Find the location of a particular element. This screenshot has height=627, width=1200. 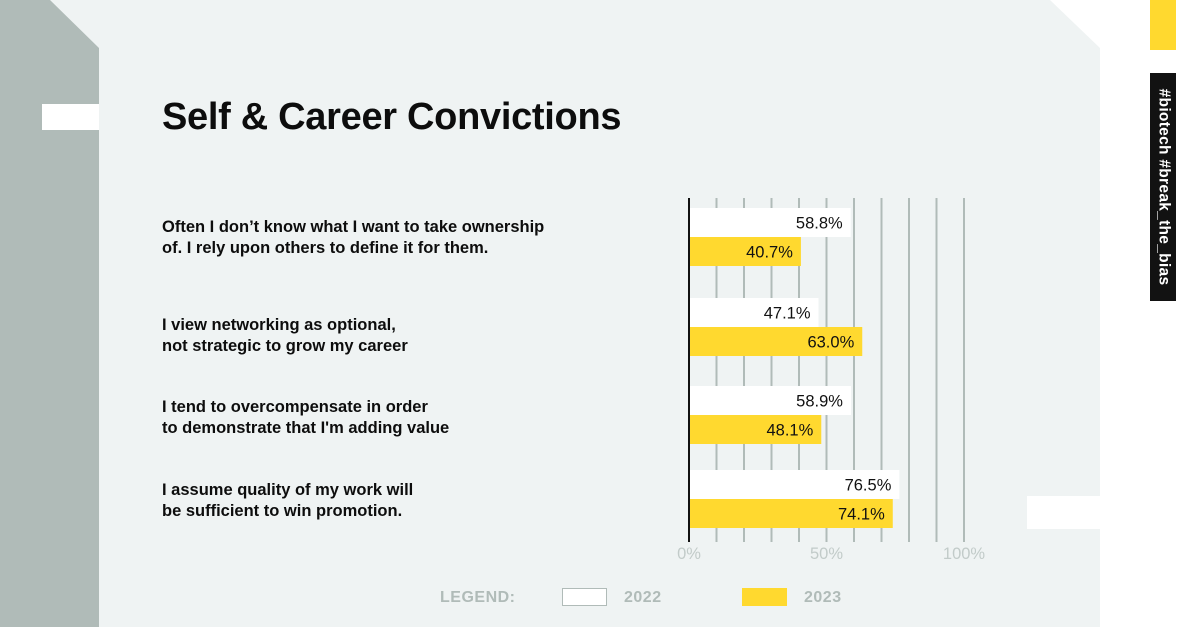

legend-swatch-2022 is located at coordinates (584, 597).